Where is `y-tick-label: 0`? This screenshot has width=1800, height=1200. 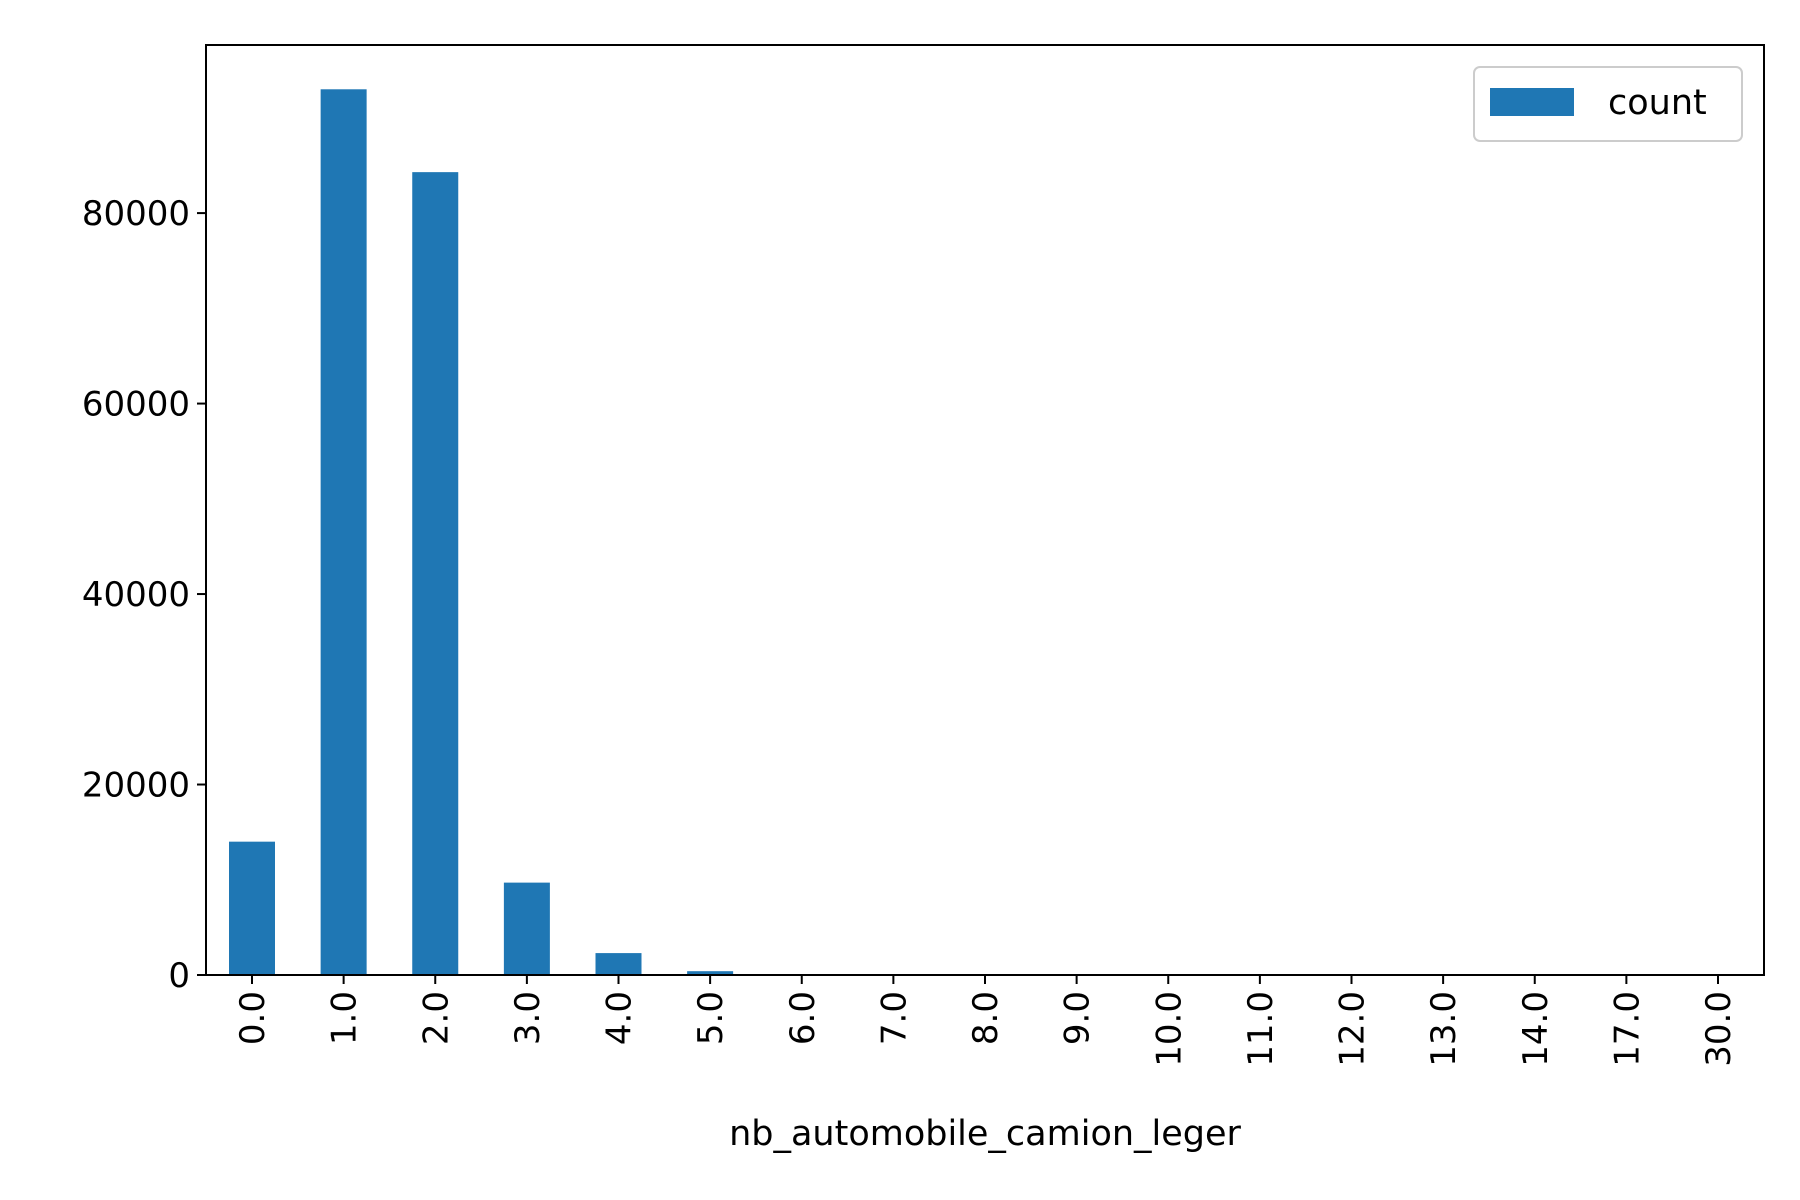 y-tick-label: 0 is located at coordinates (179, 976).